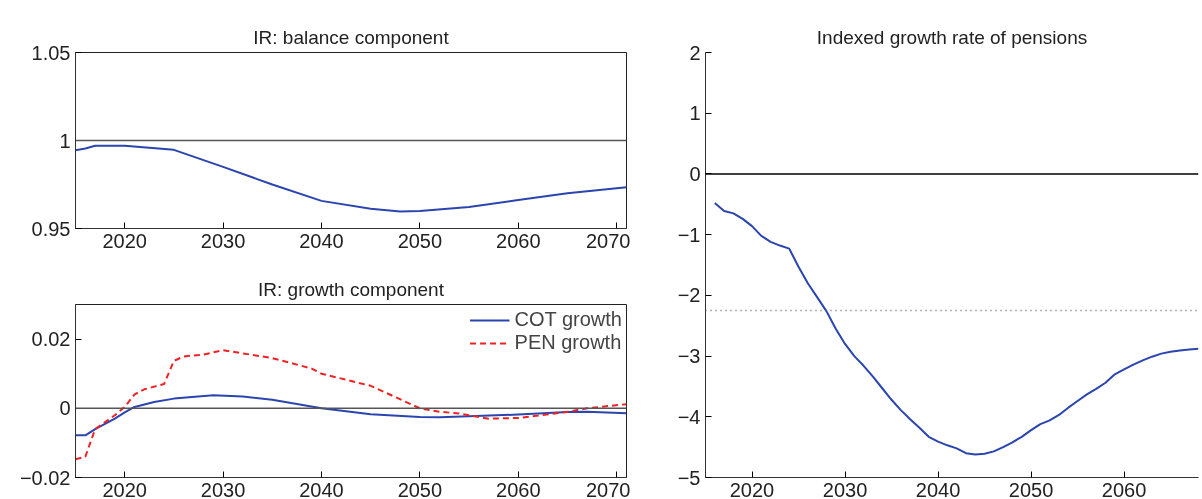 The width and height of the screenshot is (1202, 499). What do you see at coordinates (689, 356) in the screenshot?
I see `y-tick-label: −3` at bounding box center [689, 356].